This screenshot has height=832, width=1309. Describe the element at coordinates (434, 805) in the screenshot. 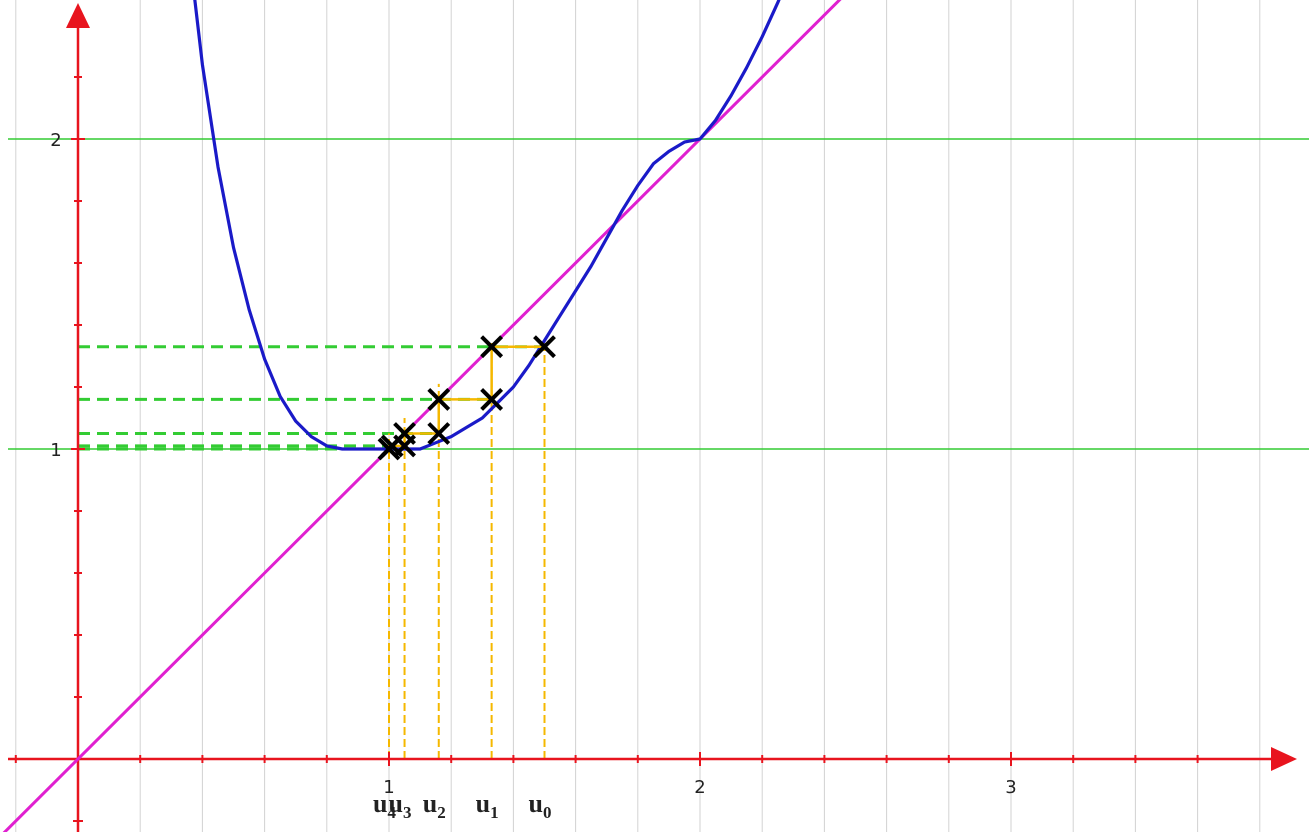

I see `sequence-label: u2` at that location.